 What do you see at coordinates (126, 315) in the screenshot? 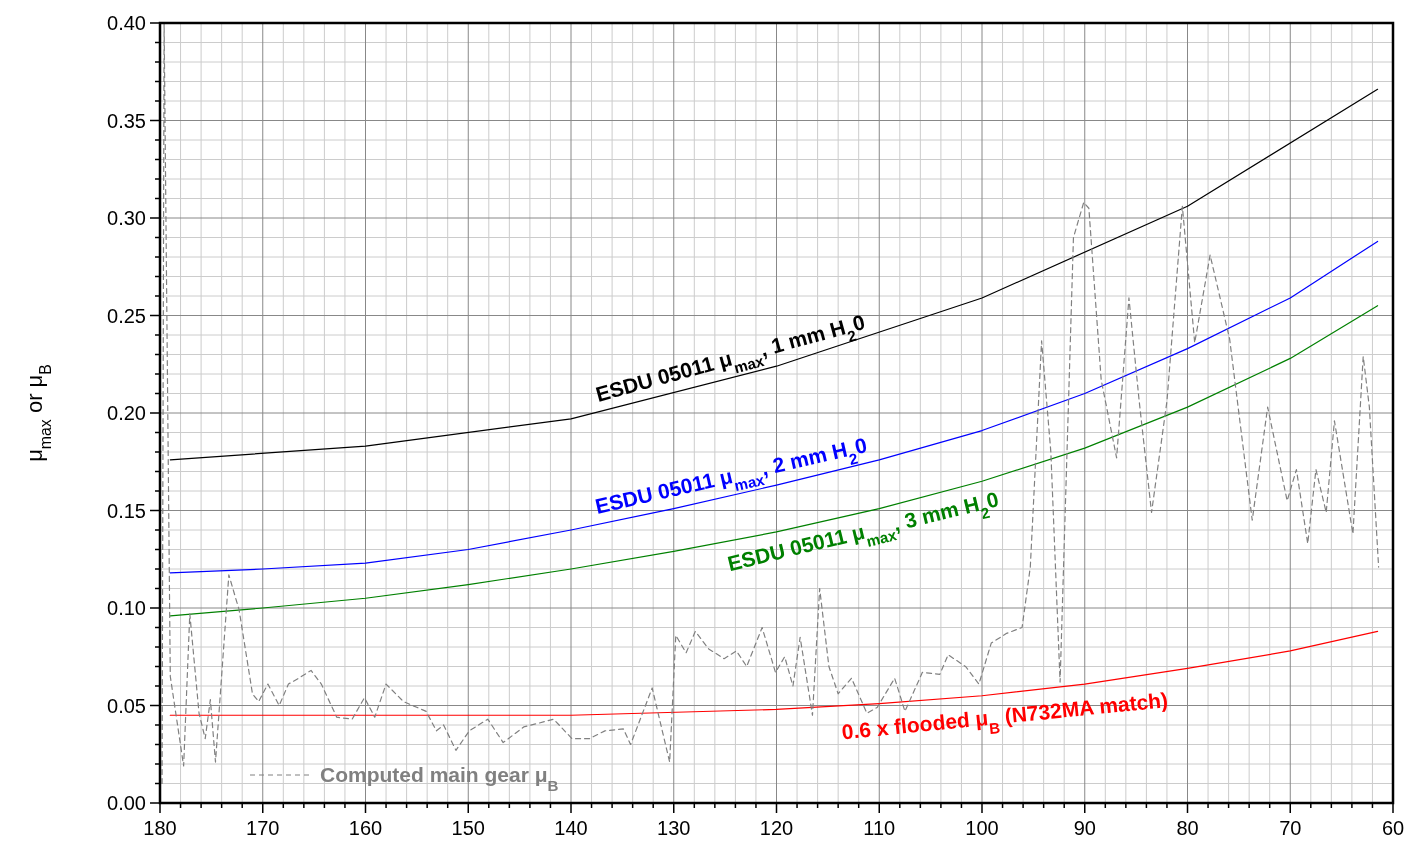
I see `y-tick-label: 0.25` at bounding box center [126, 315].